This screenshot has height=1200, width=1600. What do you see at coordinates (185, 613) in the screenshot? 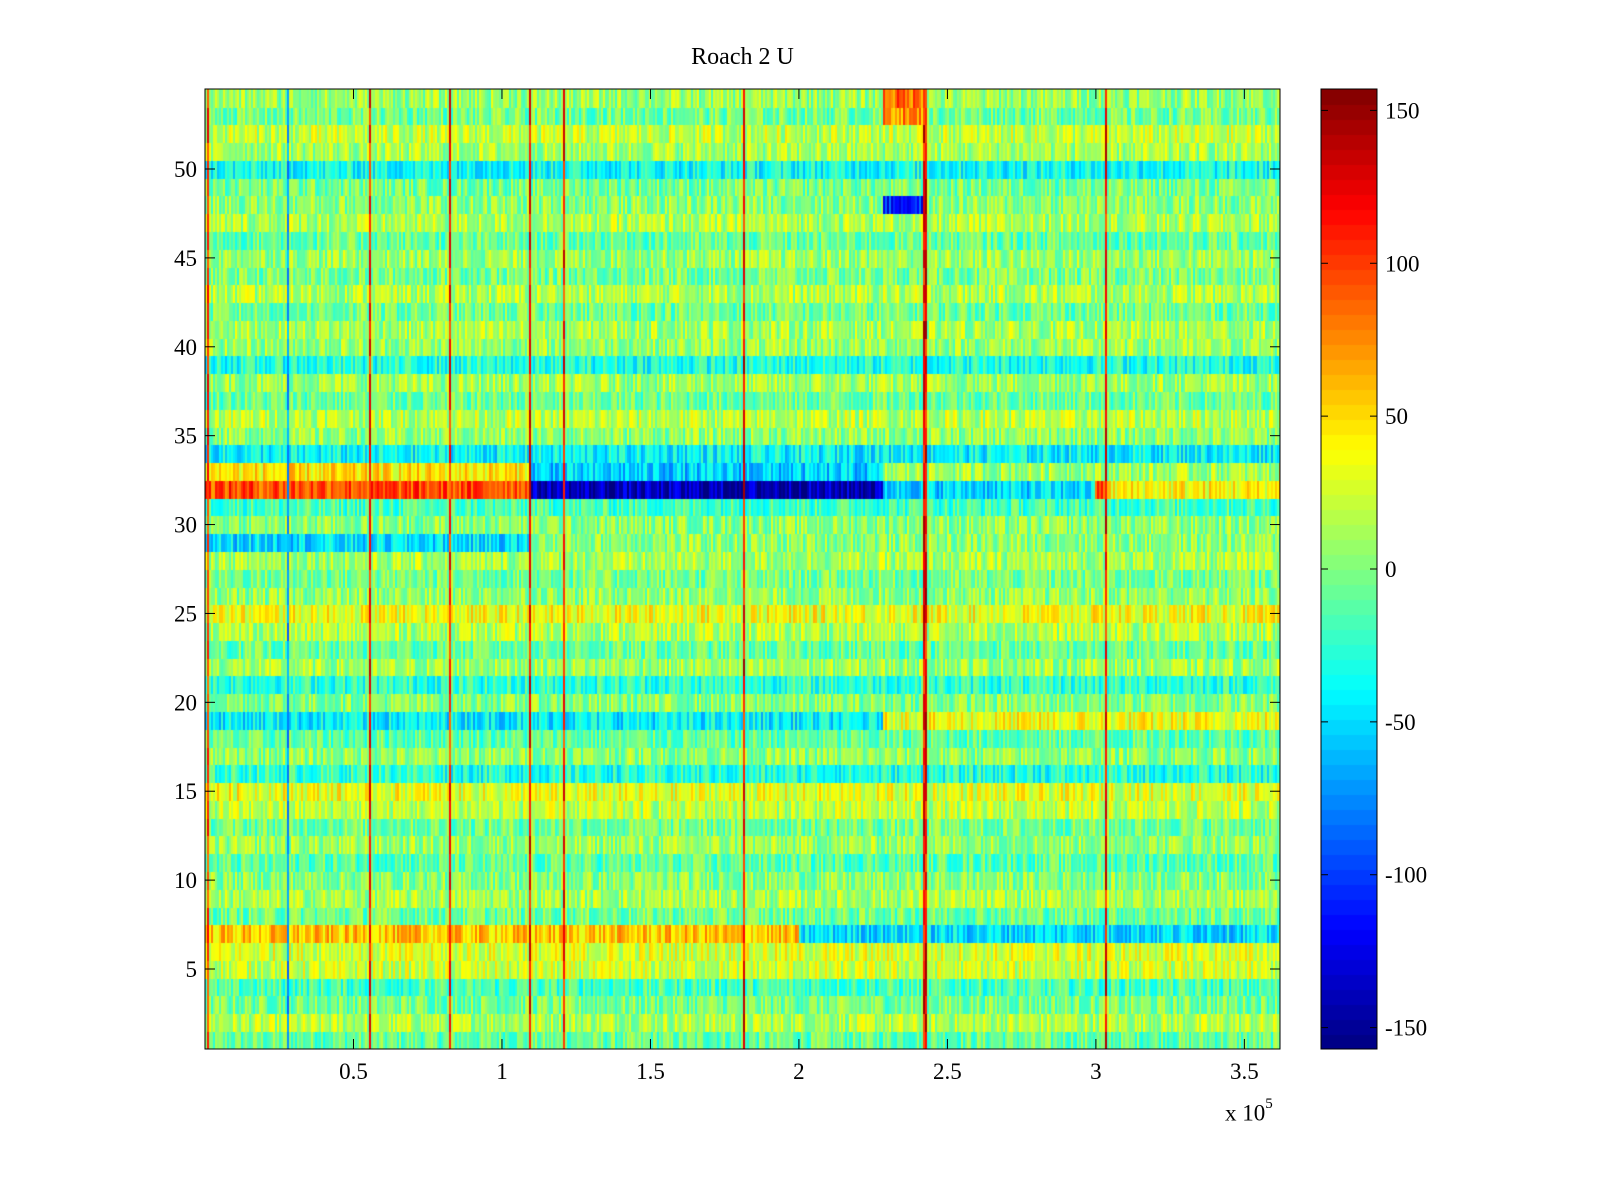
I see `y-tick-label: 25` at bounding box center [185, 613].